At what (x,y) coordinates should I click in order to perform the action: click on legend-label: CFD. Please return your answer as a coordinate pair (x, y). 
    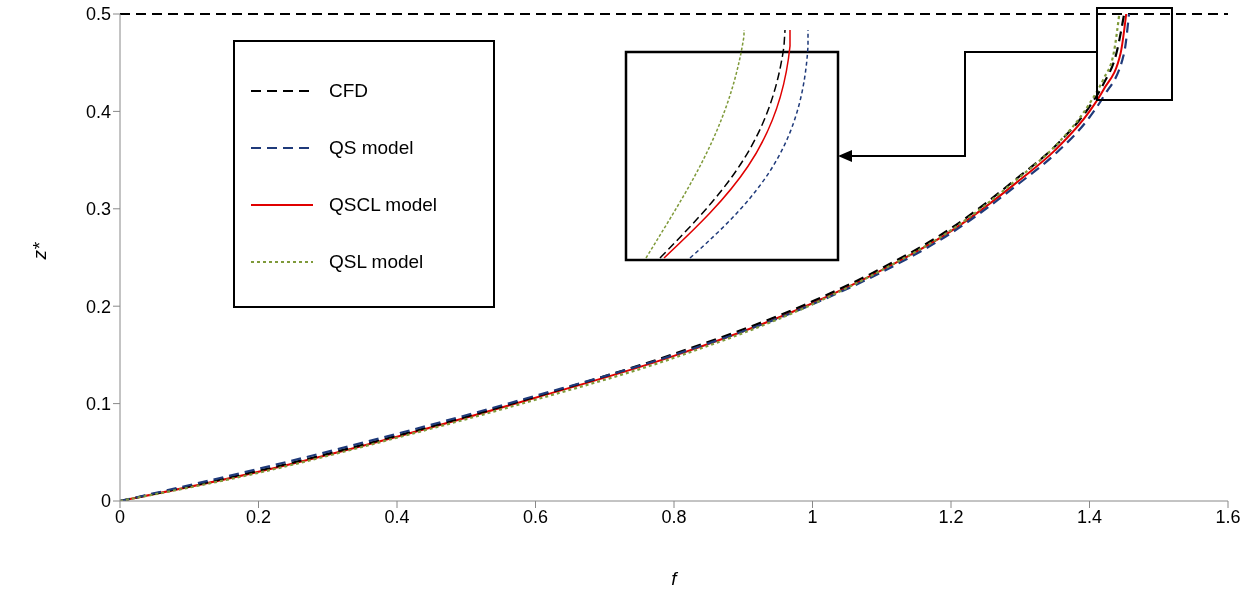
    Looking at the image, I should click on (349, 90).